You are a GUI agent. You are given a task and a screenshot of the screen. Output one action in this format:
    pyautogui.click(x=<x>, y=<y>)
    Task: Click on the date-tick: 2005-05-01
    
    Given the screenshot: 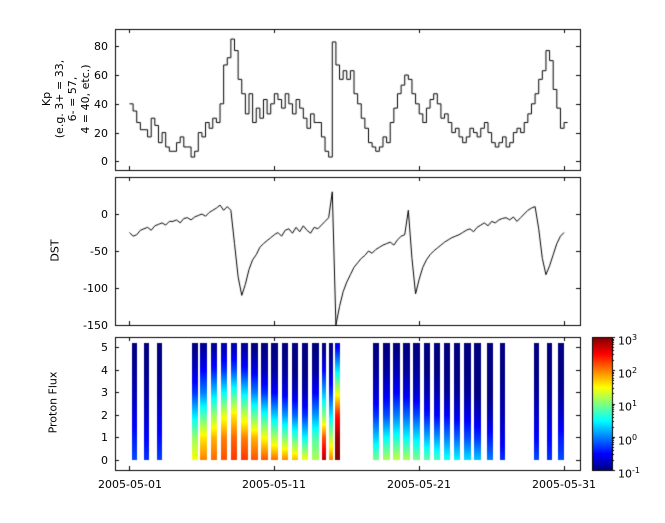 What is the action you would take?
    pyautogui.click(x=130, y=484)
    